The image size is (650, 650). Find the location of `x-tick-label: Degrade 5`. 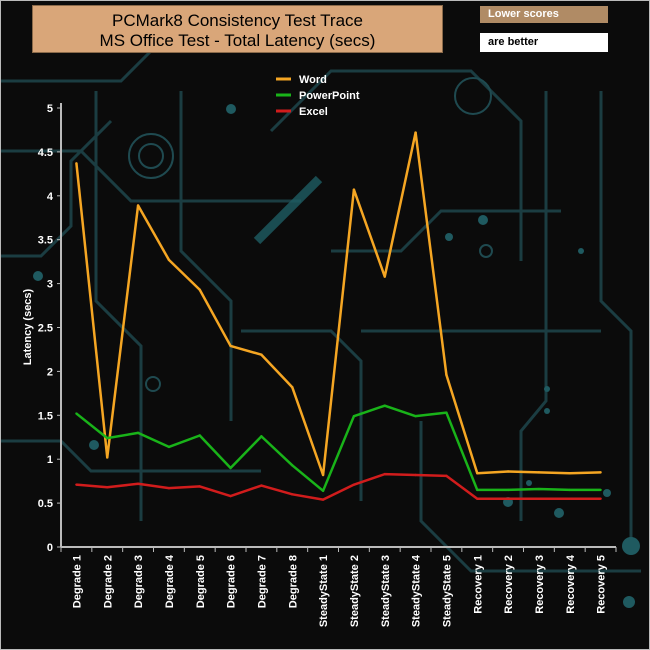

x-tick-label: Degrade 5 is located at coordinates (201, 581).